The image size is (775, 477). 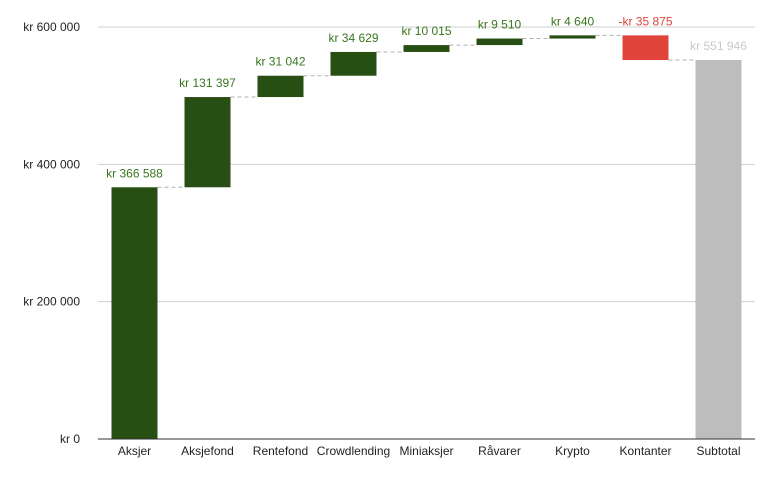 I want to click on bar-aksjefond, so click(x=207, y=142).